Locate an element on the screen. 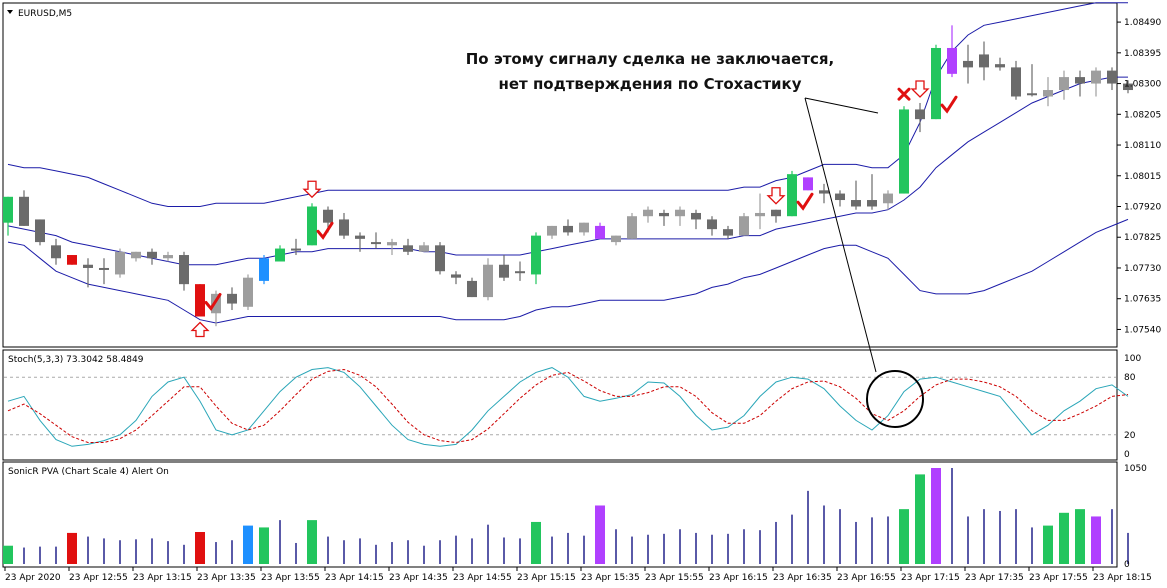  symbol-title: EURUSD,M5 is located at coordinates (45, 14).